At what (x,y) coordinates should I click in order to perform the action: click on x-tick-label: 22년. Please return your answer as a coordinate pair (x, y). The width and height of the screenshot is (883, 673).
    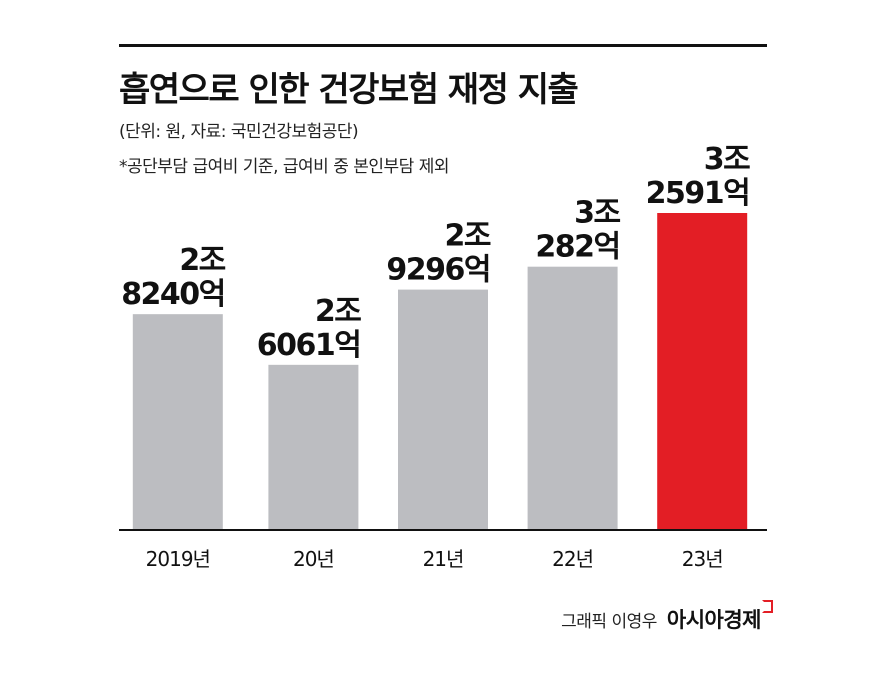
    Looking at the image, I should click on (572, 559).